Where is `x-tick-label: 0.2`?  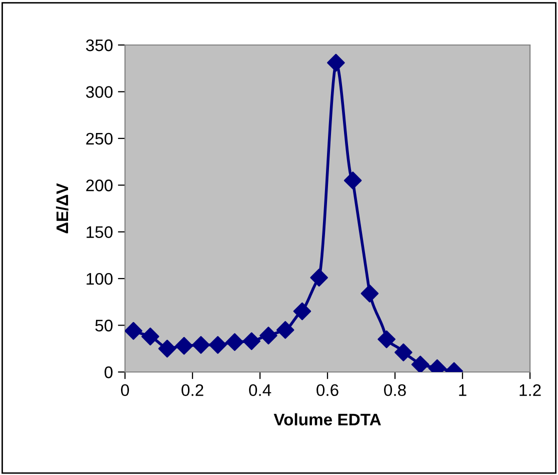
x-tick-label: 0.2 is located at coordinates (193, 390).